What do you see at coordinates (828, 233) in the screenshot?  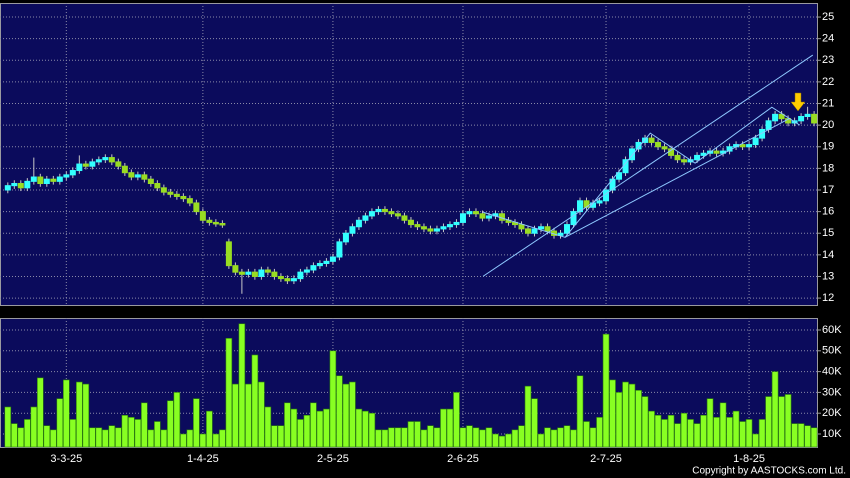 I see `y-tick-label: 15` at bounding box center [828, 233].